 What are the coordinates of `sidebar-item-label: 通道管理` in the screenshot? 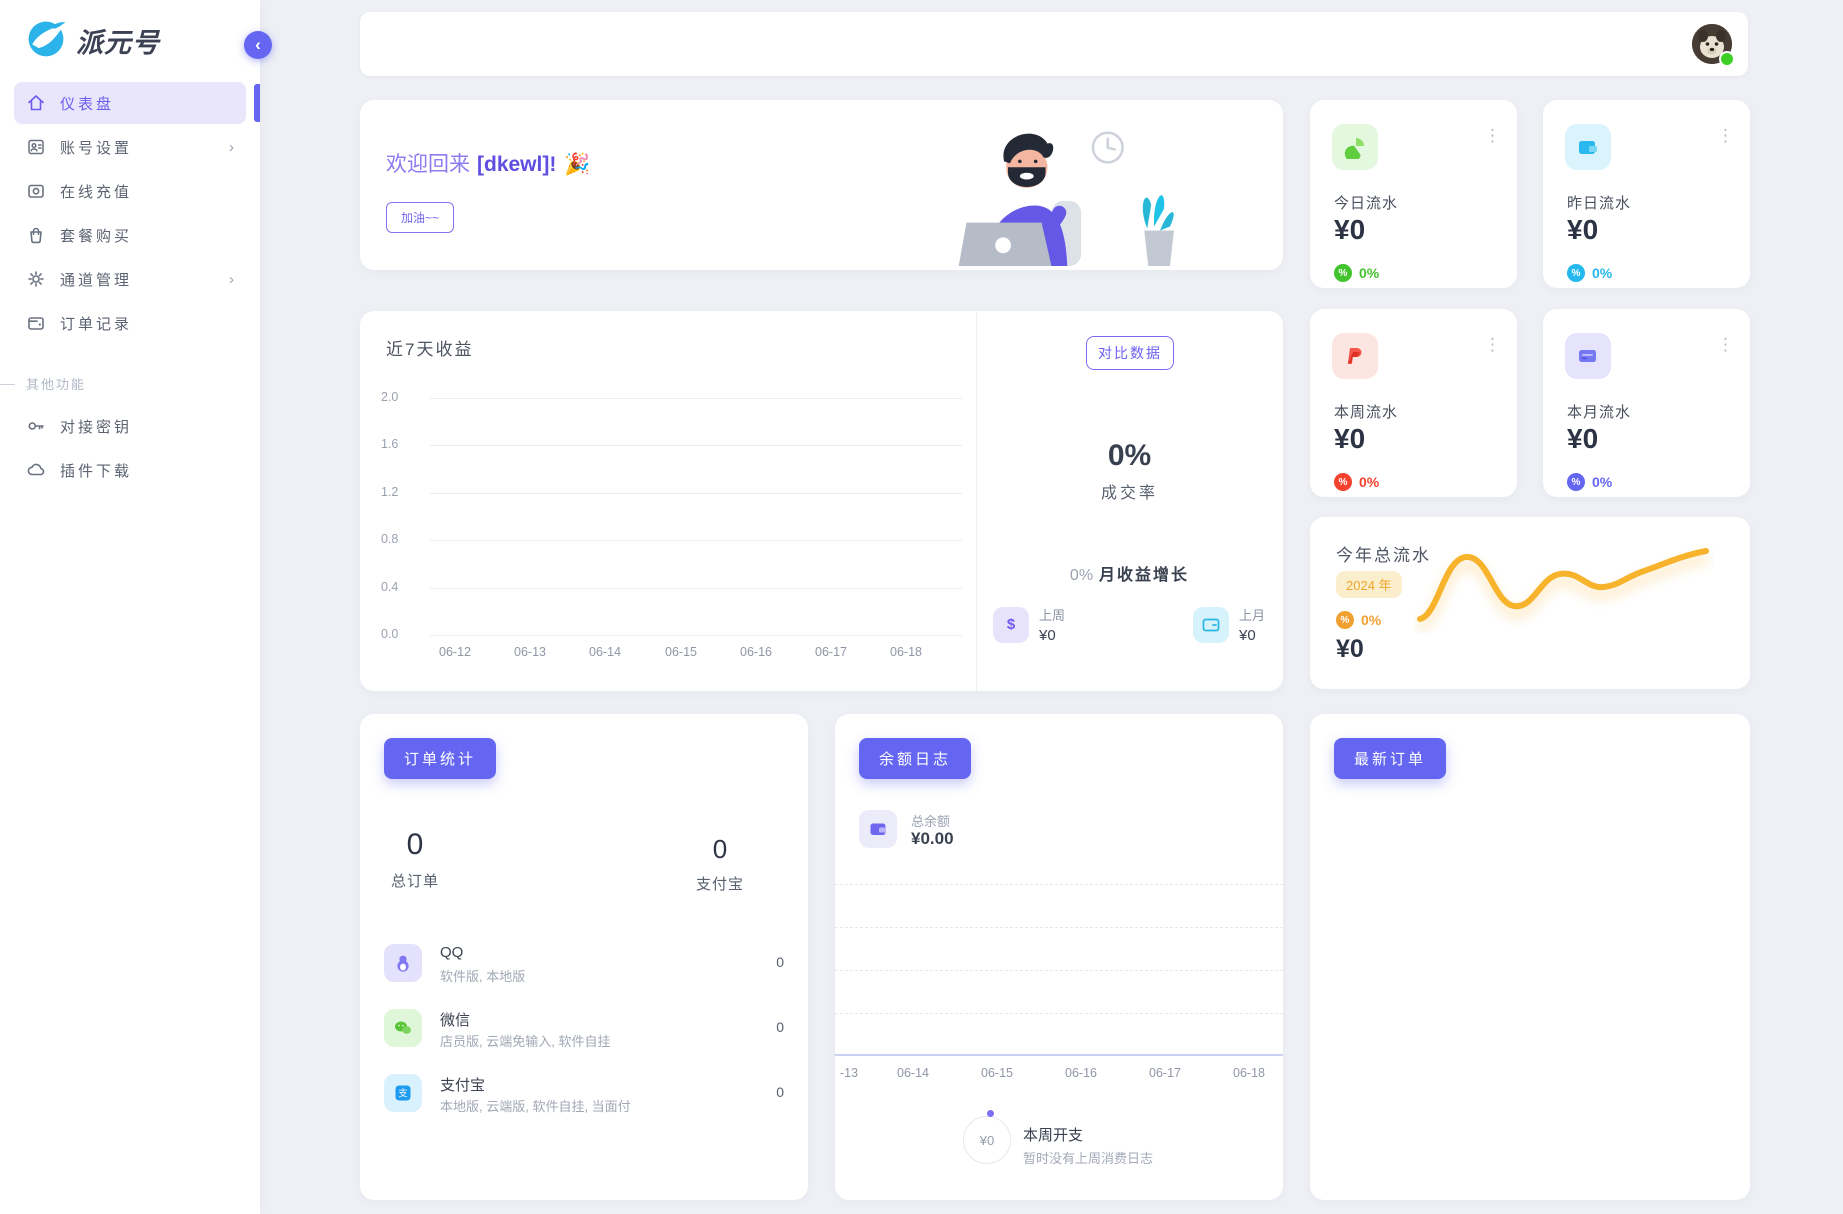 It's located at (96, 280).